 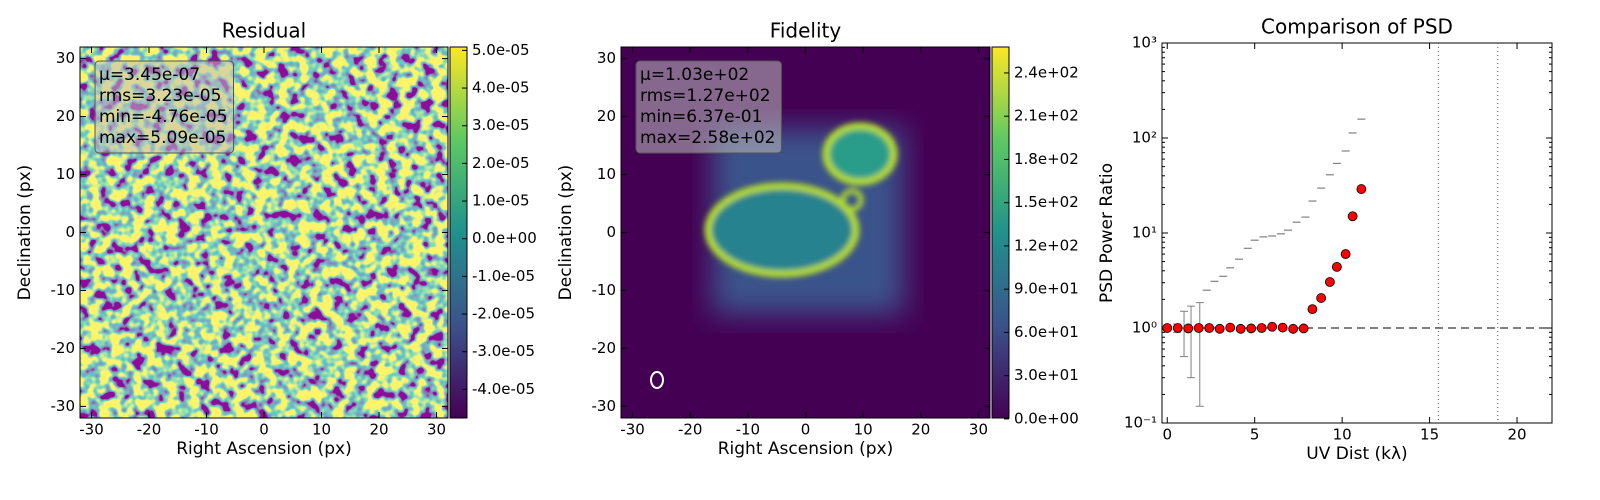 What do you see at coordinates (162, 138) in the screenshot?
I see `stats-text: max=5.09e-05` at bounding box center [162, 138].